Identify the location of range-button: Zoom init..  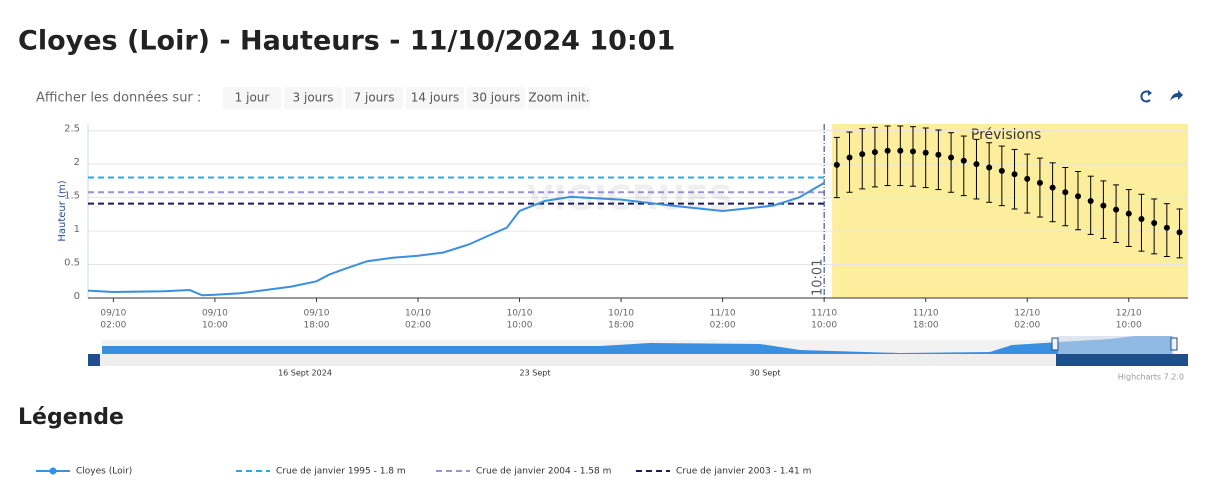
(559, 98).